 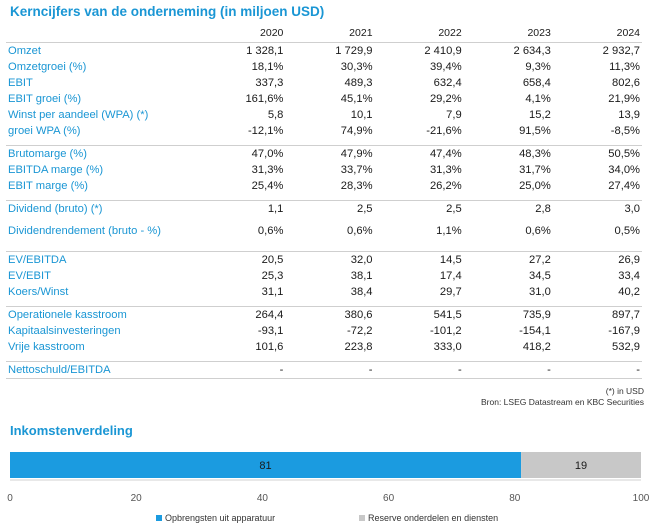 What do you see at coordinates (47, 67) in the screenshot?
I see `row-label: Omzetgroei (%)` at bounding box center [47, 67].